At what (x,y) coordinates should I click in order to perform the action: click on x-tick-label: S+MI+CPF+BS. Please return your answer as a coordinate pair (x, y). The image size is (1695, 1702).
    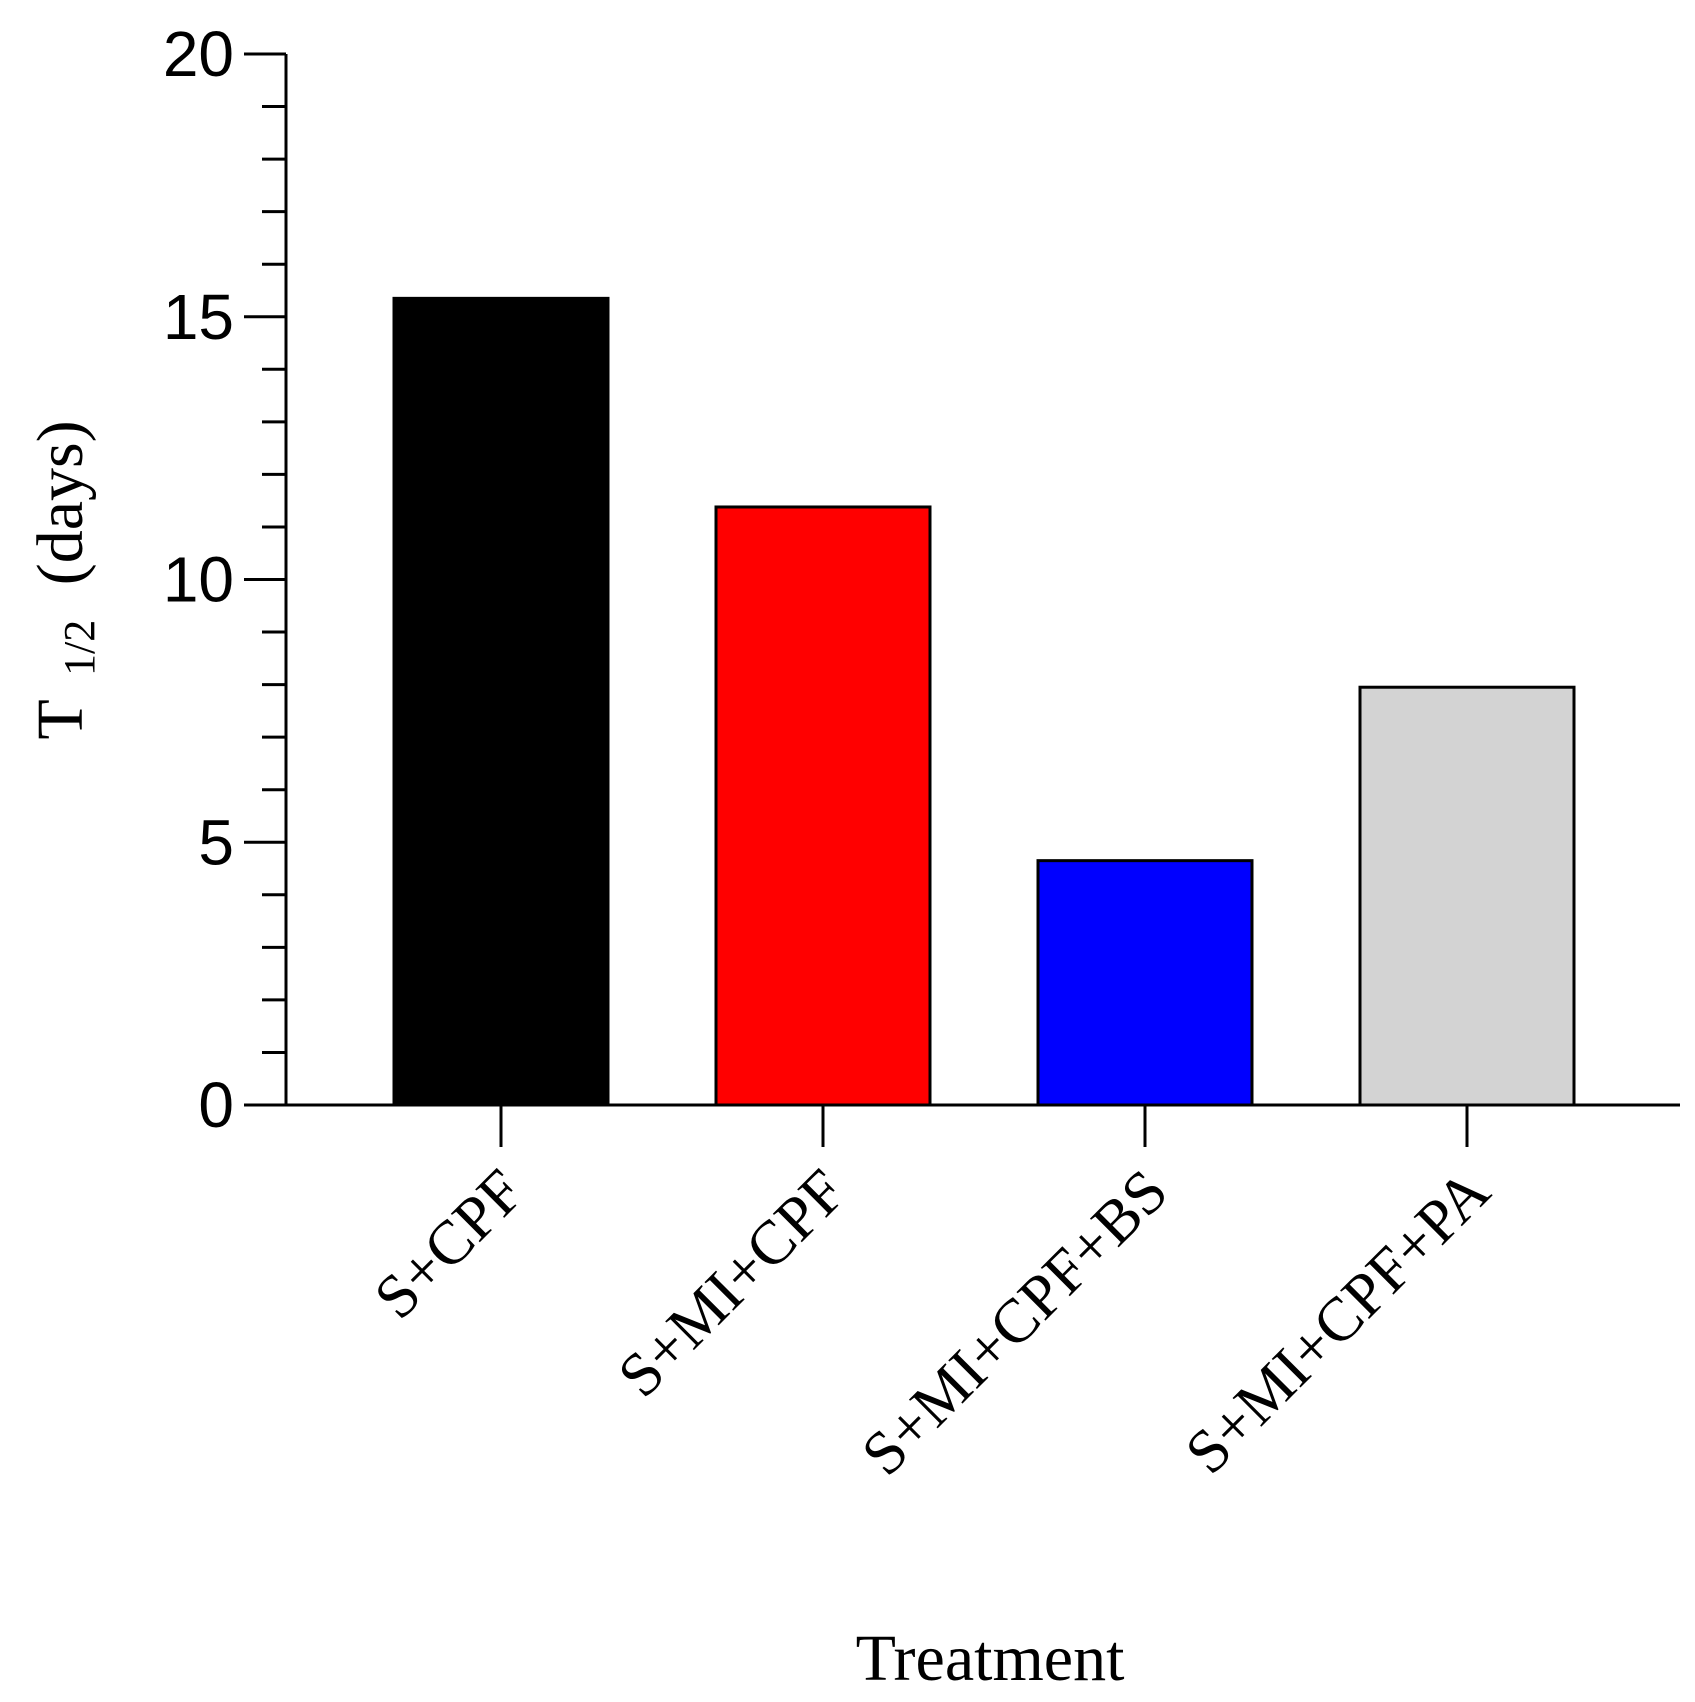
    Looking at the image, I should click on (1015, 1323).